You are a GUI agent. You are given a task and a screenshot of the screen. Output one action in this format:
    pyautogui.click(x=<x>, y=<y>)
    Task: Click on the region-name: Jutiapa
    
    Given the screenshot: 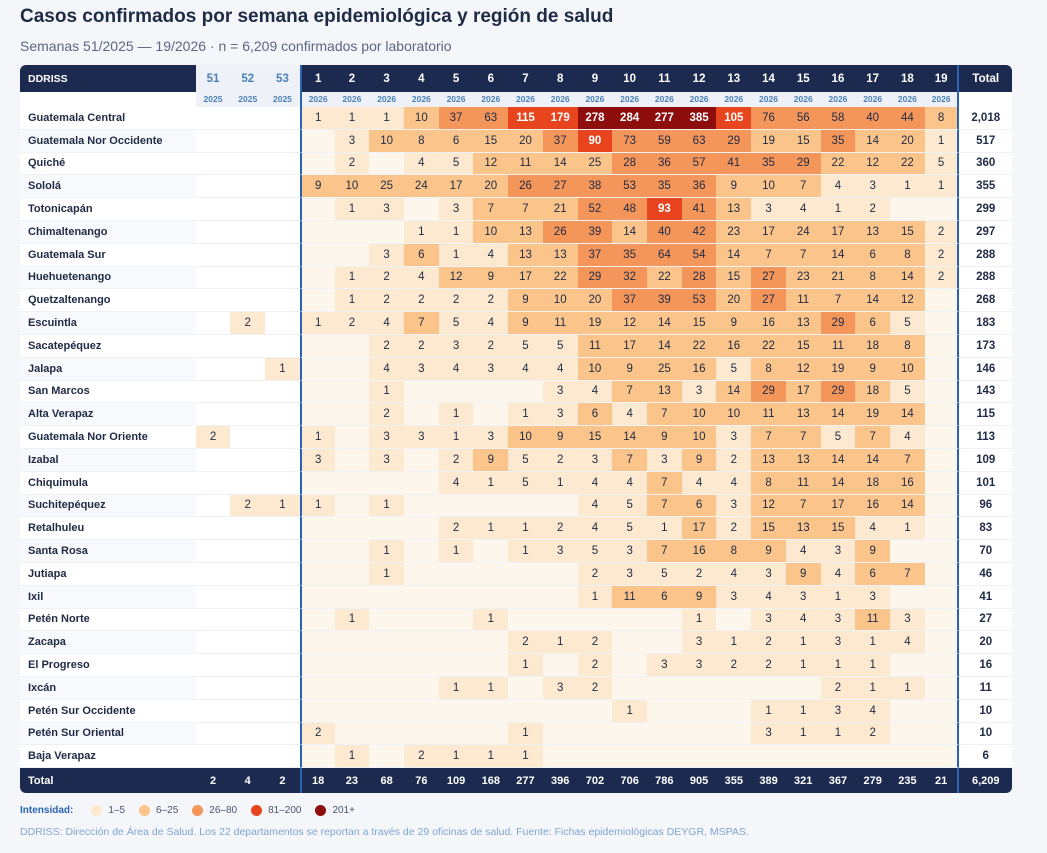 What is the action you would take?
    pyautogui.click(x=108, y=574)
    